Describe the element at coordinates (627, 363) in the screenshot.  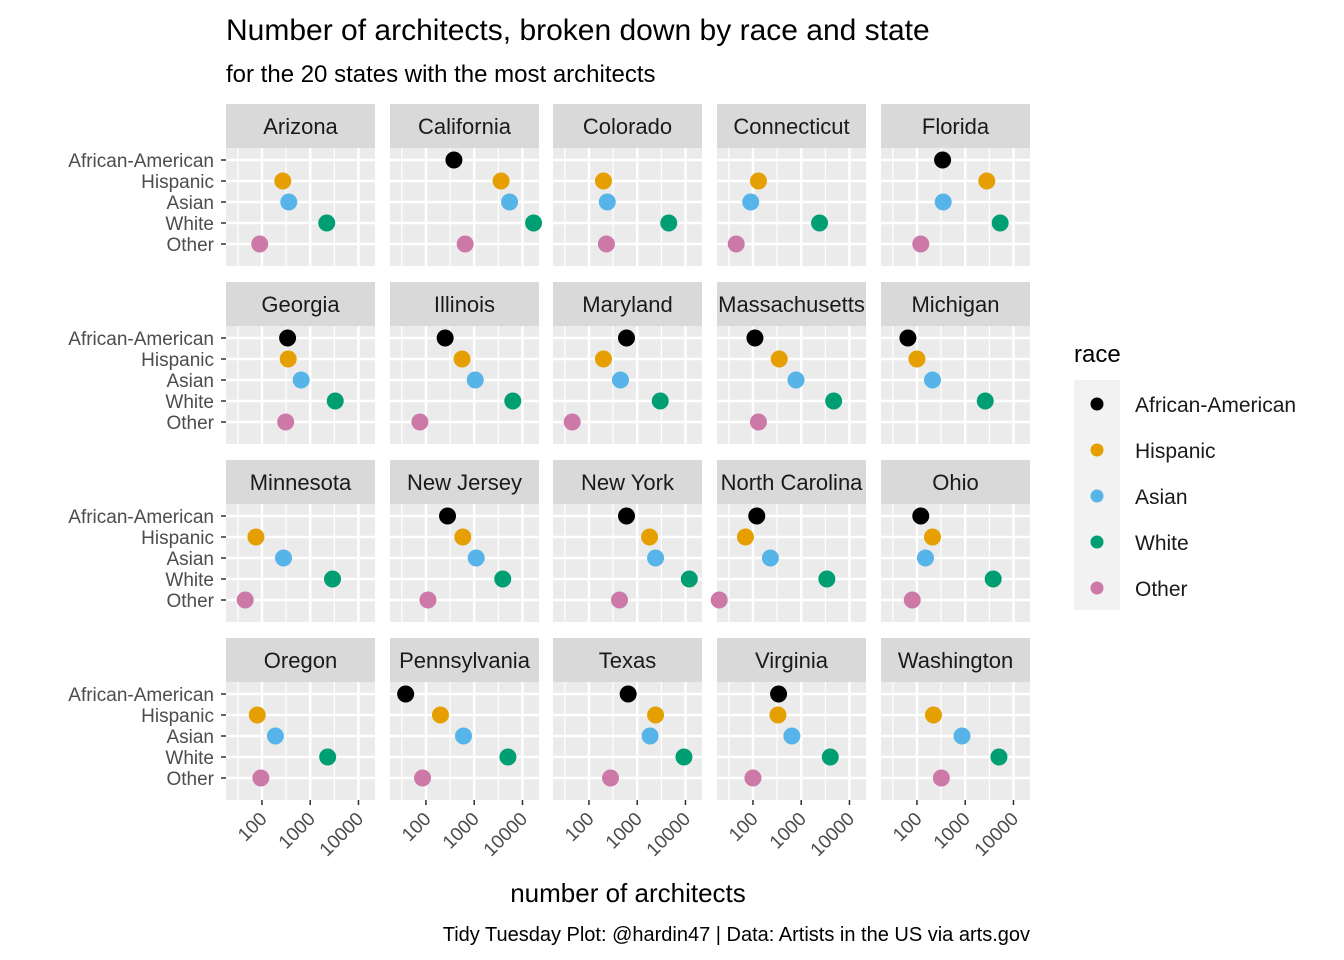
I see `facet-maryland: Maryland` at that location.